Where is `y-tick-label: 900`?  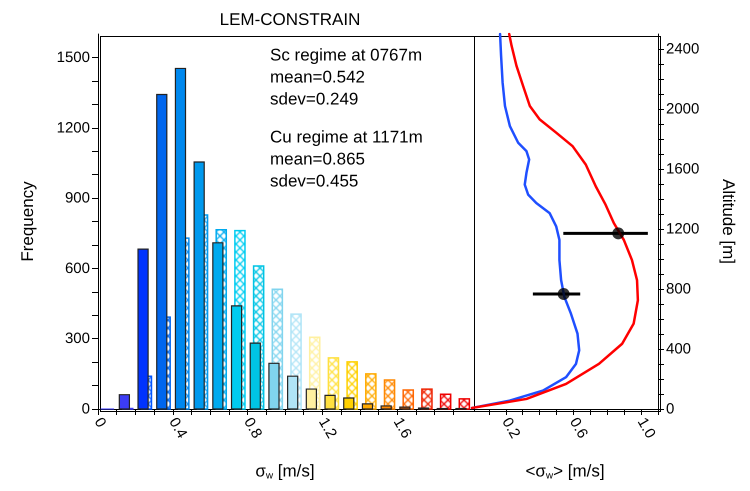
y-tick-label: 900 is located at coordinates (77, 198).